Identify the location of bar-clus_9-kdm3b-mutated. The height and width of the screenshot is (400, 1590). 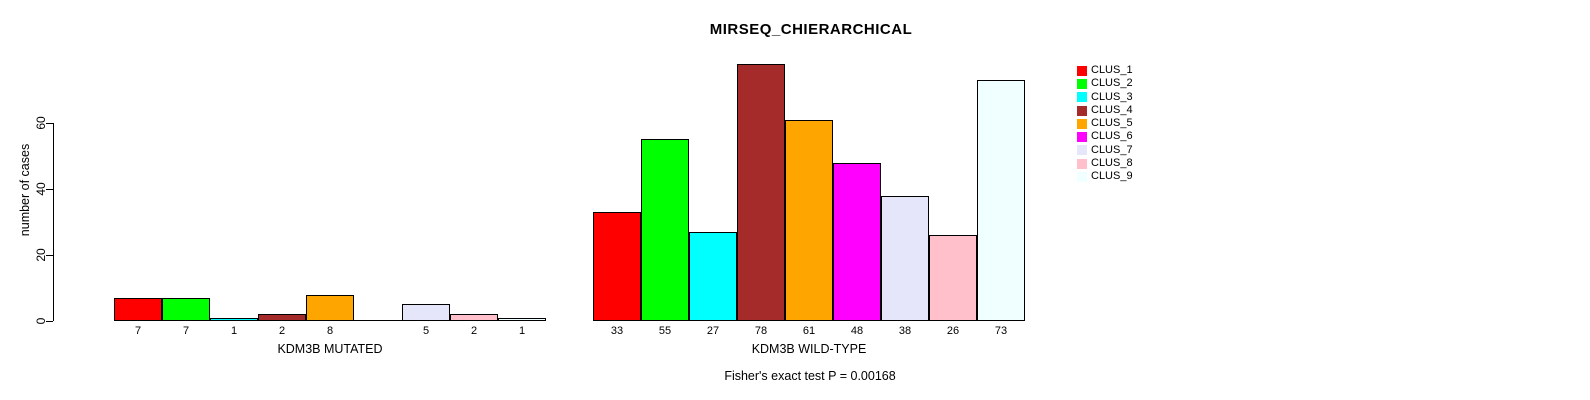
(522, 319).